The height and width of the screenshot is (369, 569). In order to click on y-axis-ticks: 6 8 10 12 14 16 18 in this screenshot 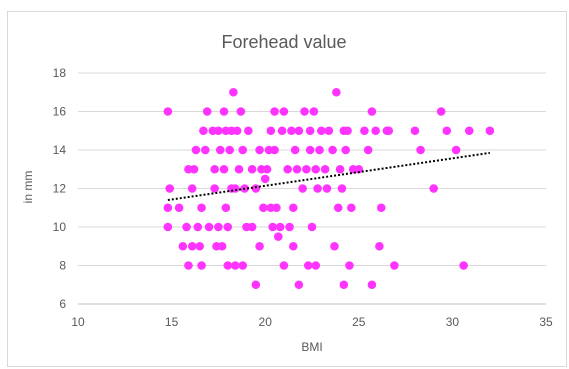, I will do `click(60, 188)`.